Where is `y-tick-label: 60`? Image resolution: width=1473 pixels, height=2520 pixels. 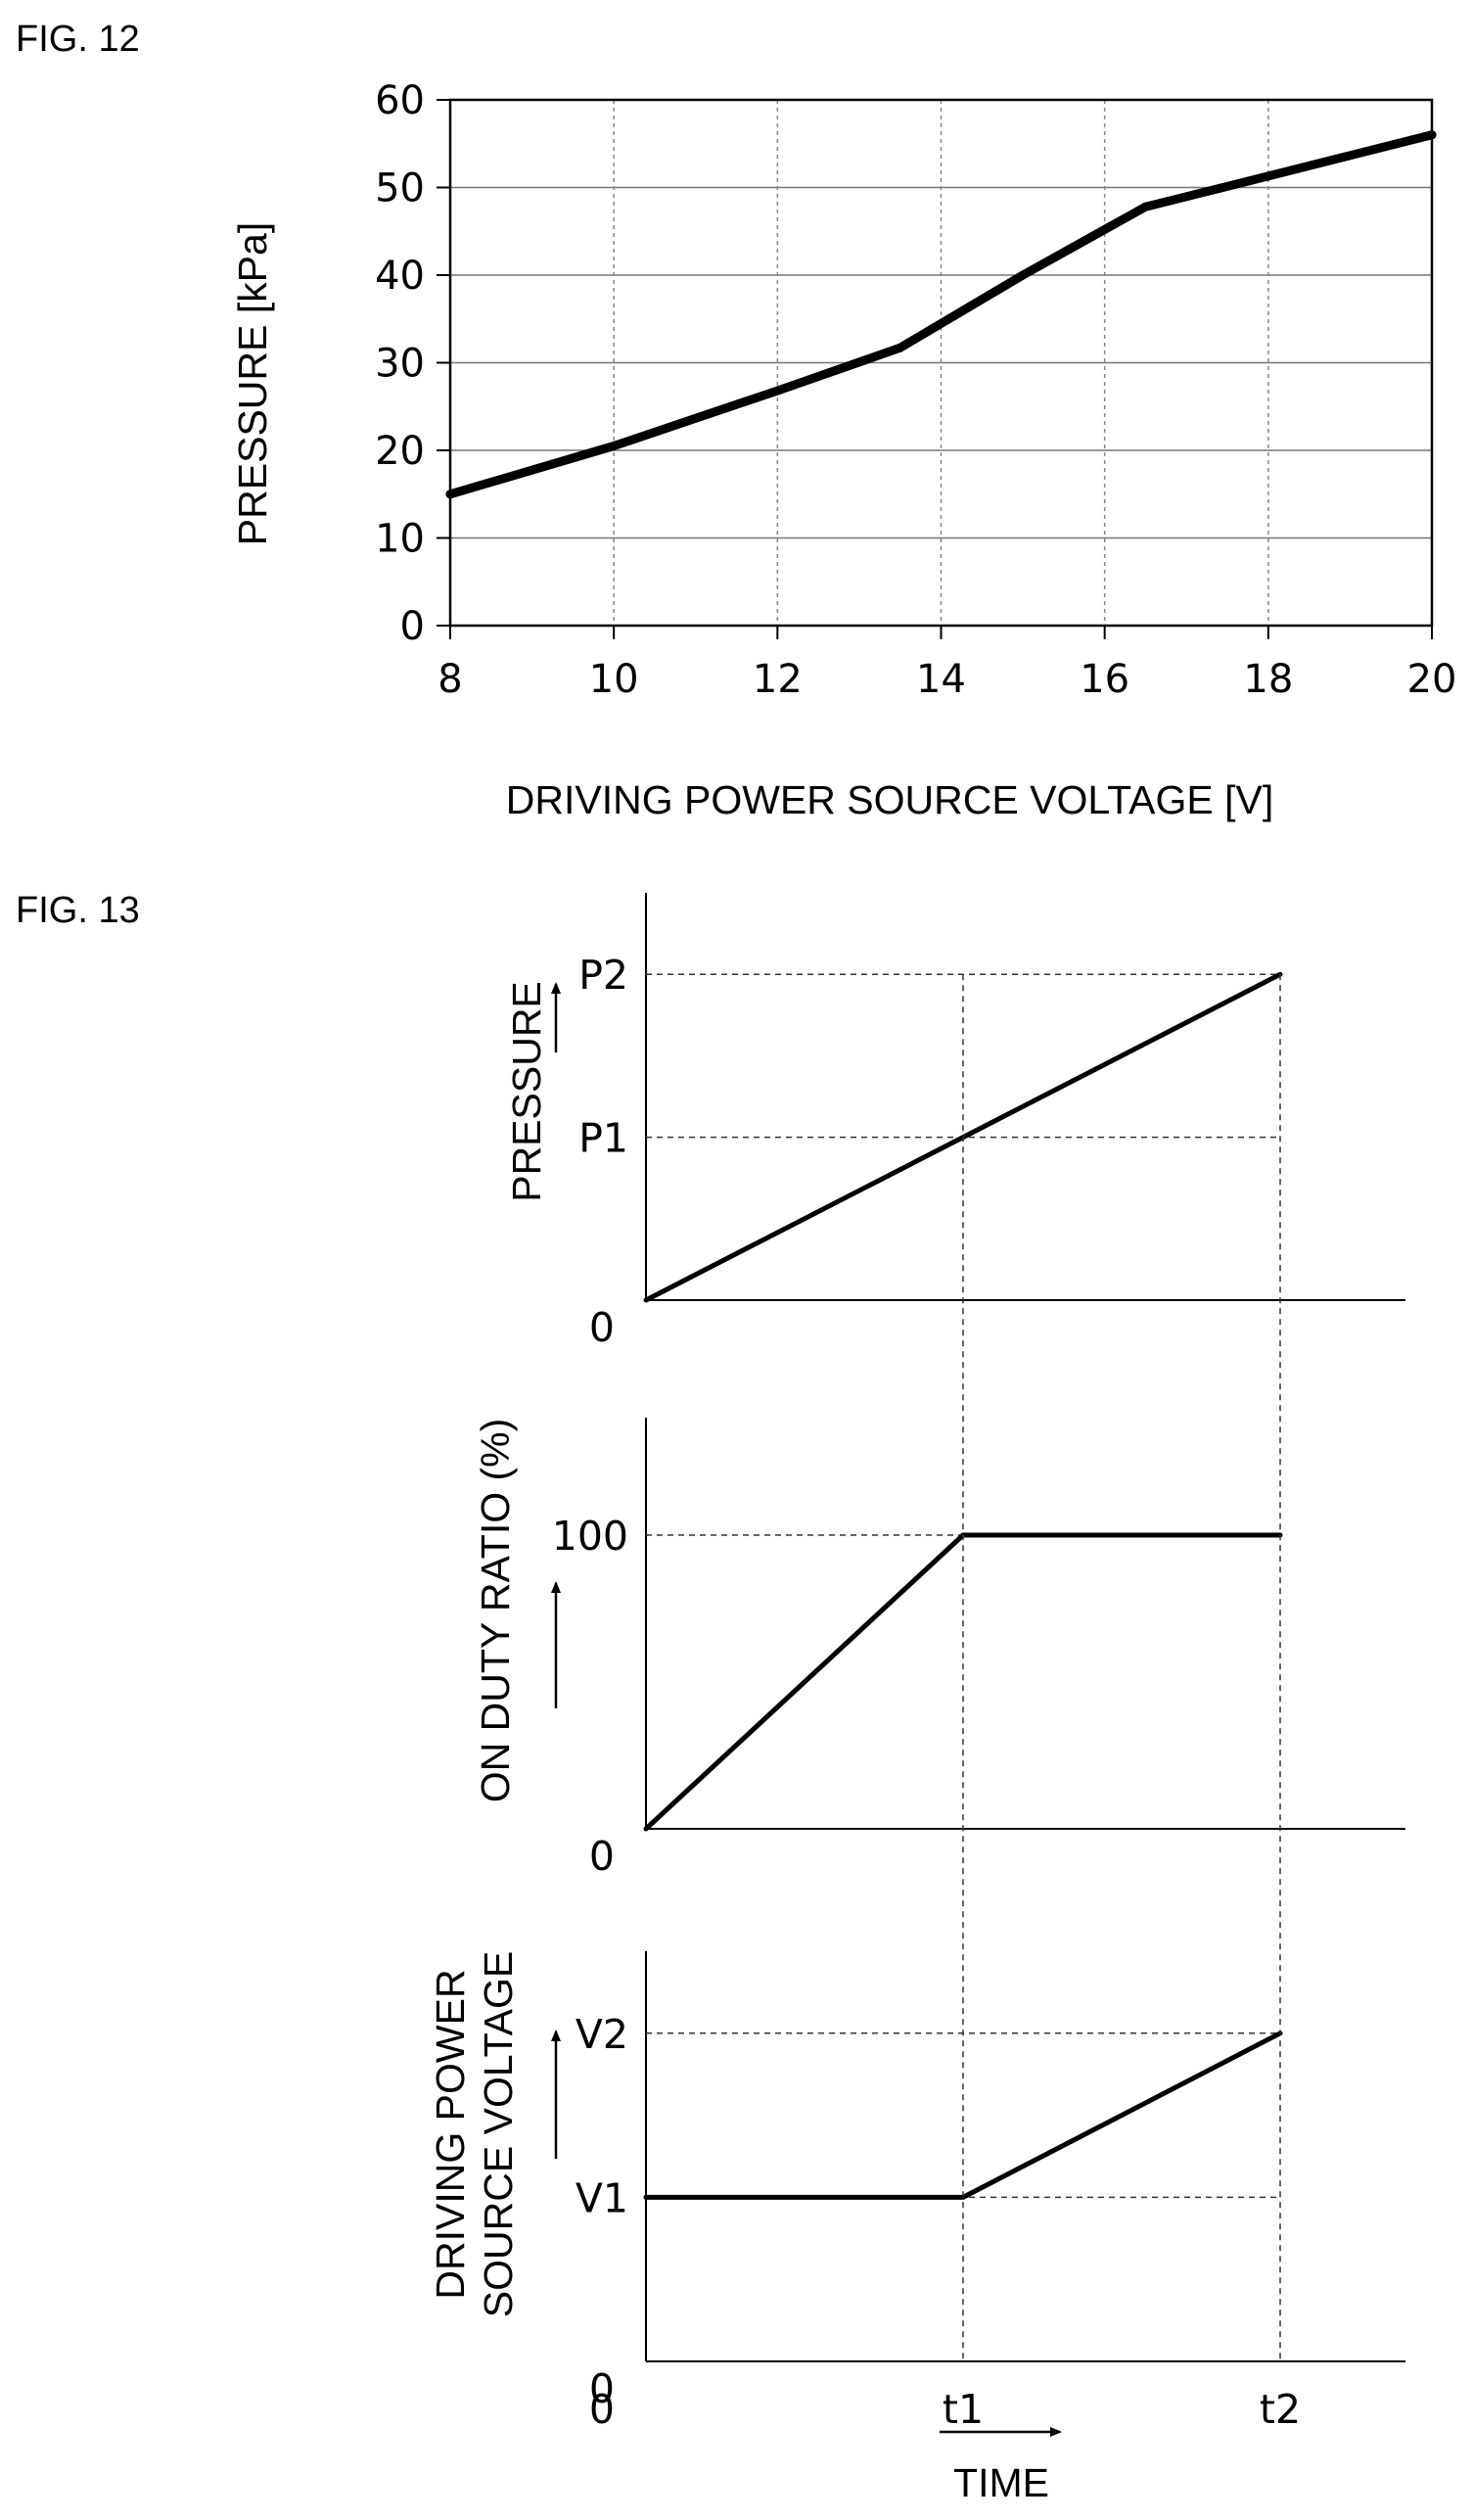 y-tick-label: 60 is located at coordinates (400, 100).